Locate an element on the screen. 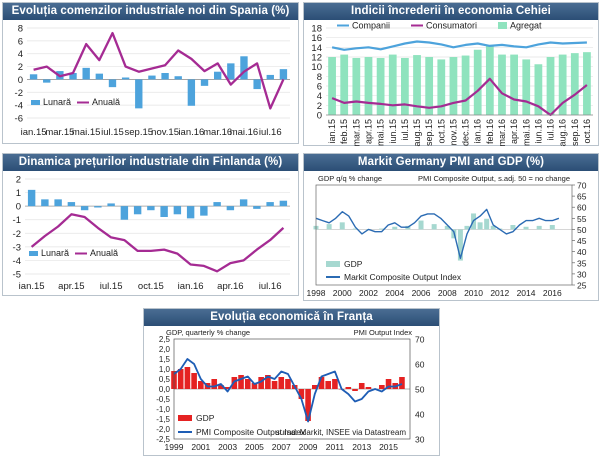 The height and width of the screenshot is (458, 600). y-tick-label-right: 45 is located at coordinates (582, 241).